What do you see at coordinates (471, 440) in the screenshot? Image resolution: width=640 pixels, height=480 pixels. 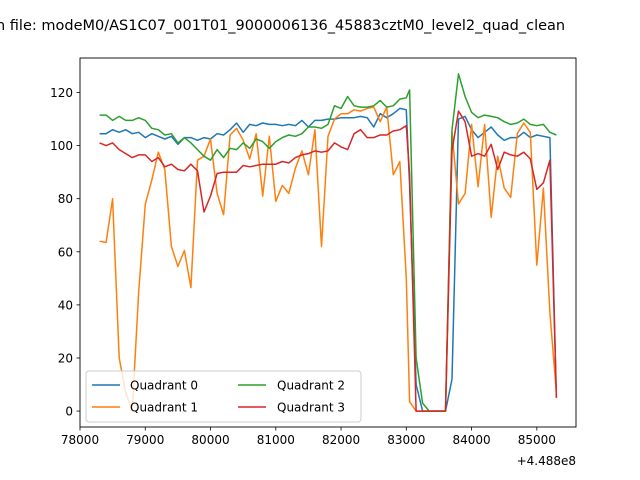 I see `x-tick-label: 84000` at bounding box center [471, 440].